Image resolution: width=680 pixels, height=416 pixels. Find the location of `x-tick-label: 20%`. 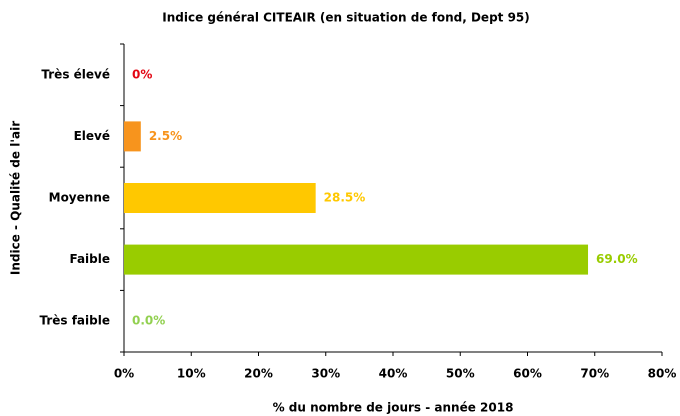

x-tick-label: 20% is located at coordinates (258, 374).